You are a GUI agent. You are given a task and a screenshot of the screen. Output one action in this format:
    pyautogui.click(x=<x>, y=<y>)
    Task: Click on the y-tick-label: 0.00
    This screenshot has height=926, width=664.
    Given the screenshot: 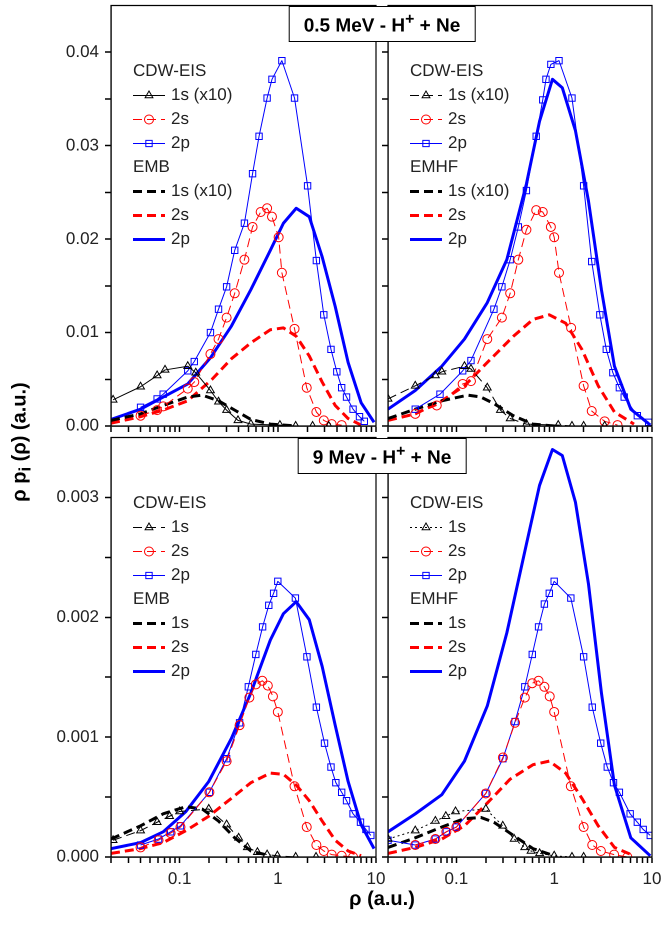 What is the action you would take?
    pyautogui.click(x=82, y=425)
    